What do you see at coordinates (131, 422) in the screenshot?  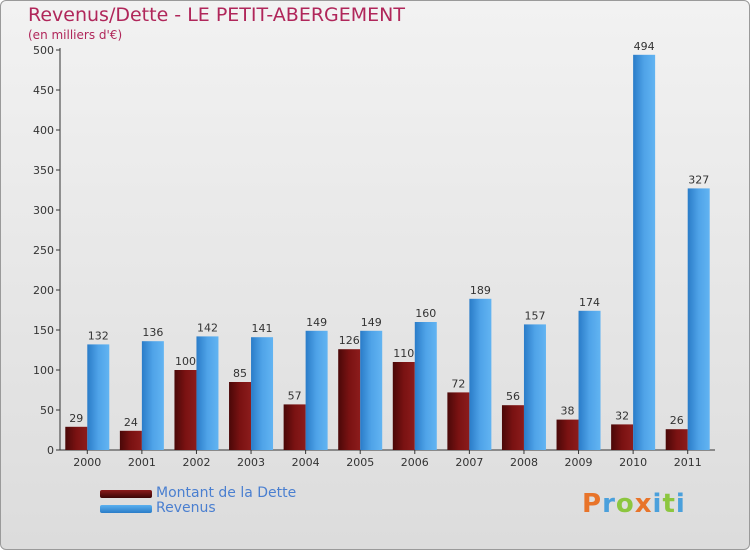 I see `data-label-dette: 24` at bounding box center [131, 422].